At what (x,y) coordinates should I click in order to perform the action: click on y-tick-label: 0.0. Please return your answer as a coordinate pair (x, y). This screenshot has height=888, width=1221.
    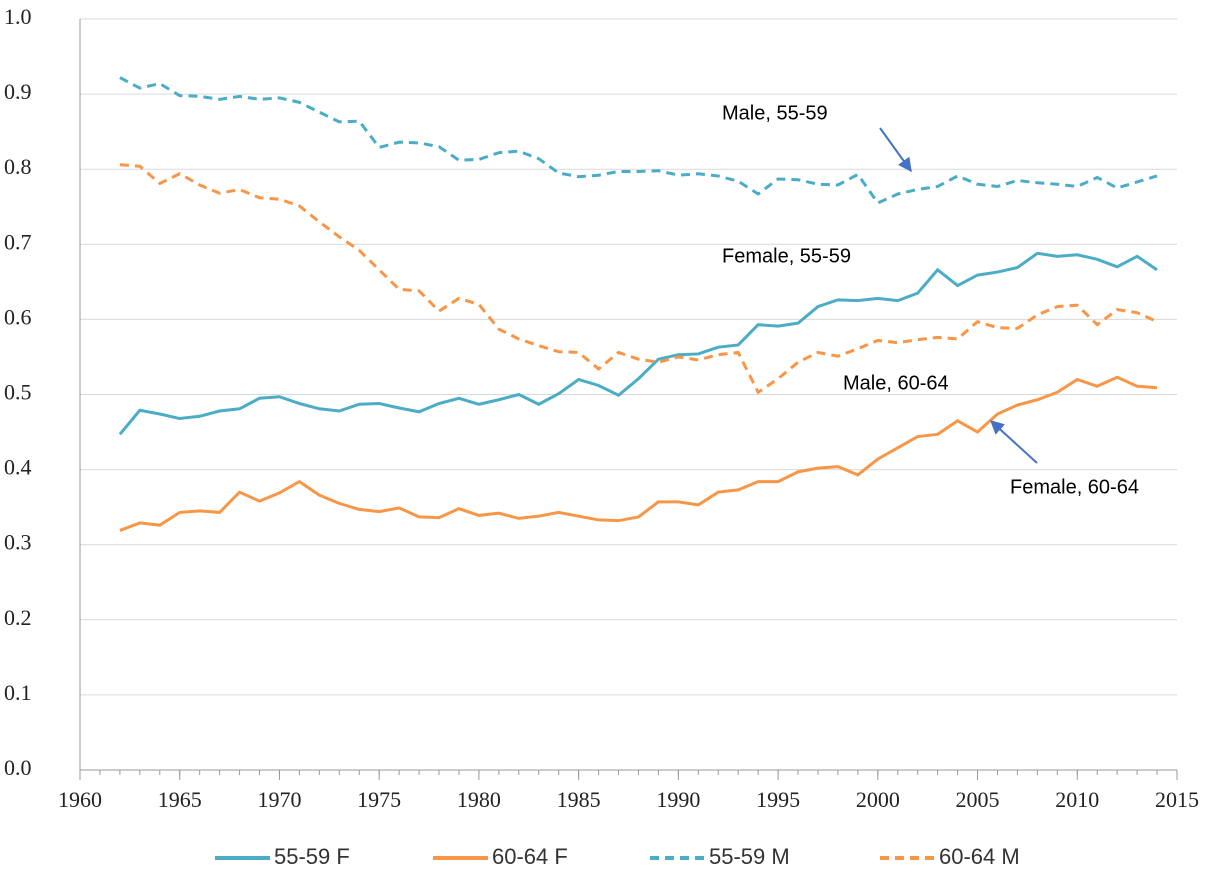
    Looking at the image, I should click on (18, 767).